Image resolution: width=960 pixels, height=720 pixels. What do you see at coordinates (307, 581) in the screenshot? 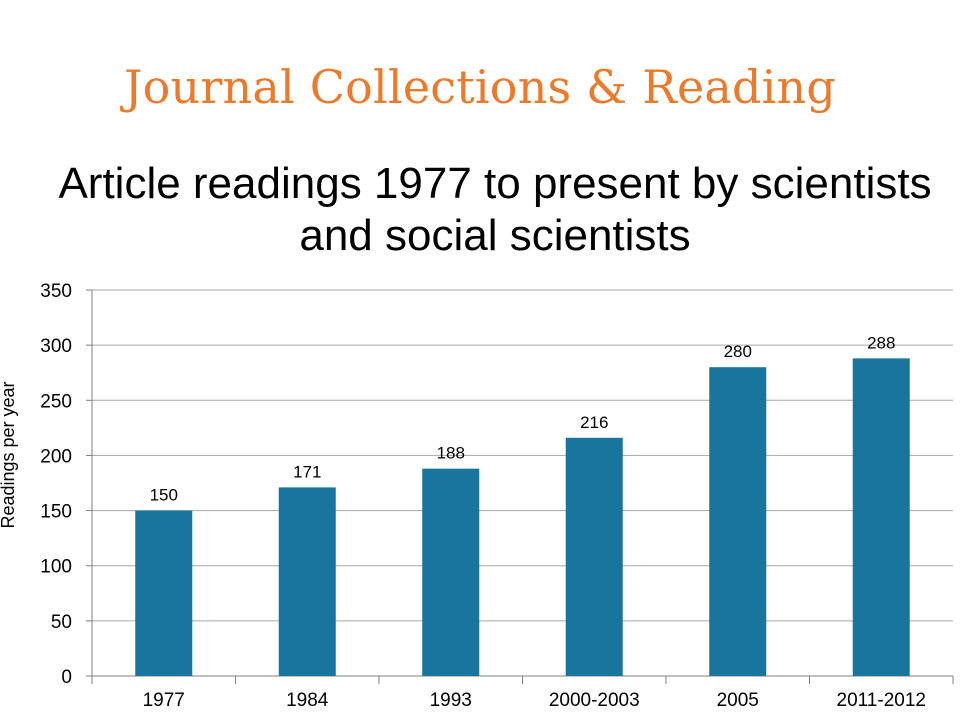
I see `bar-1984` at bounding box center [307, 581].